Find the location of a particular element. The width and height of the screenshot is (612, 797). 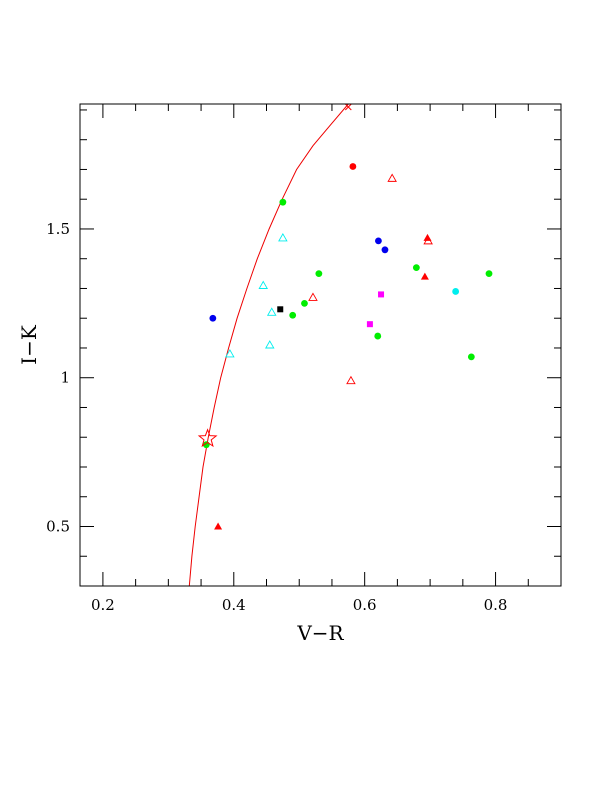

cross-stroke is located at coordinates (348, 107).